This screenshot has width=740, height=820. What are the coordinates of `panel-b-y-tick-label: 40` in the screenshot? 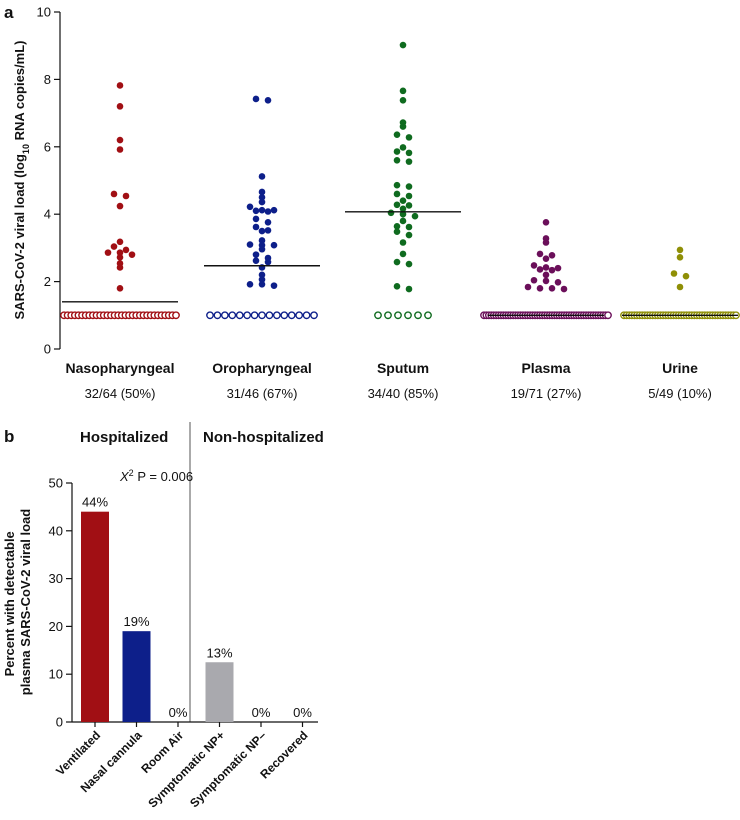 It's located at (56, 530).